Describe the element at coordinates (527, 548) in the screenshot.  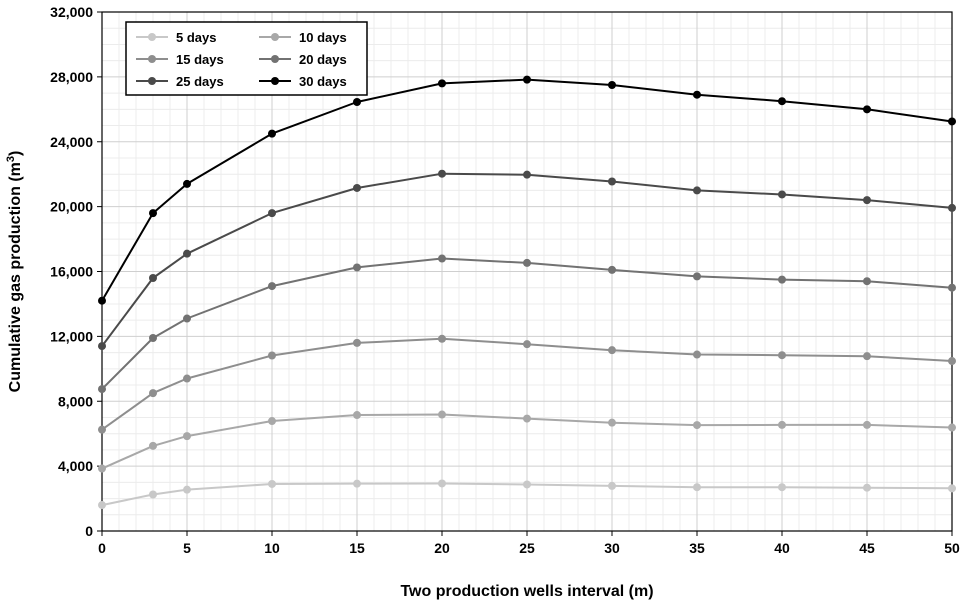
I see `x-tick-label: 25` at that location.